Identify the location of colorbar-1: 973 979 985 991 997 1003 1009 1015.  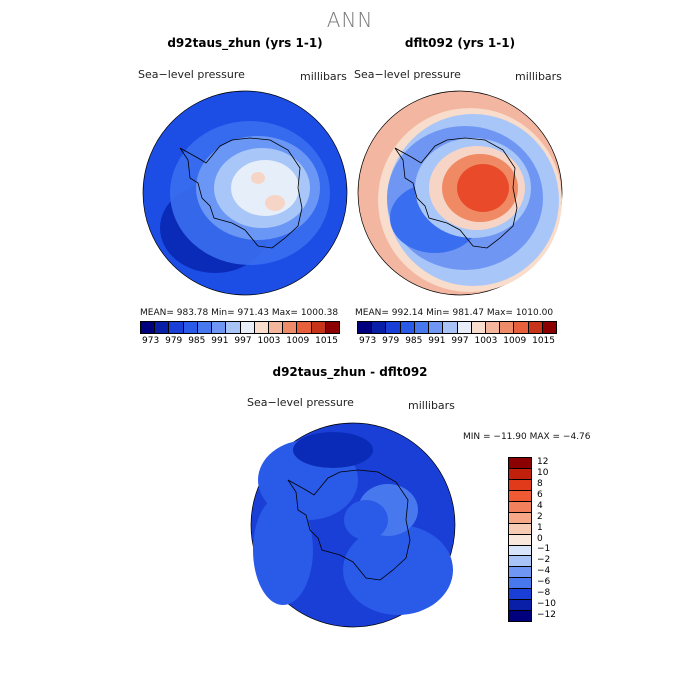
(240, 333).